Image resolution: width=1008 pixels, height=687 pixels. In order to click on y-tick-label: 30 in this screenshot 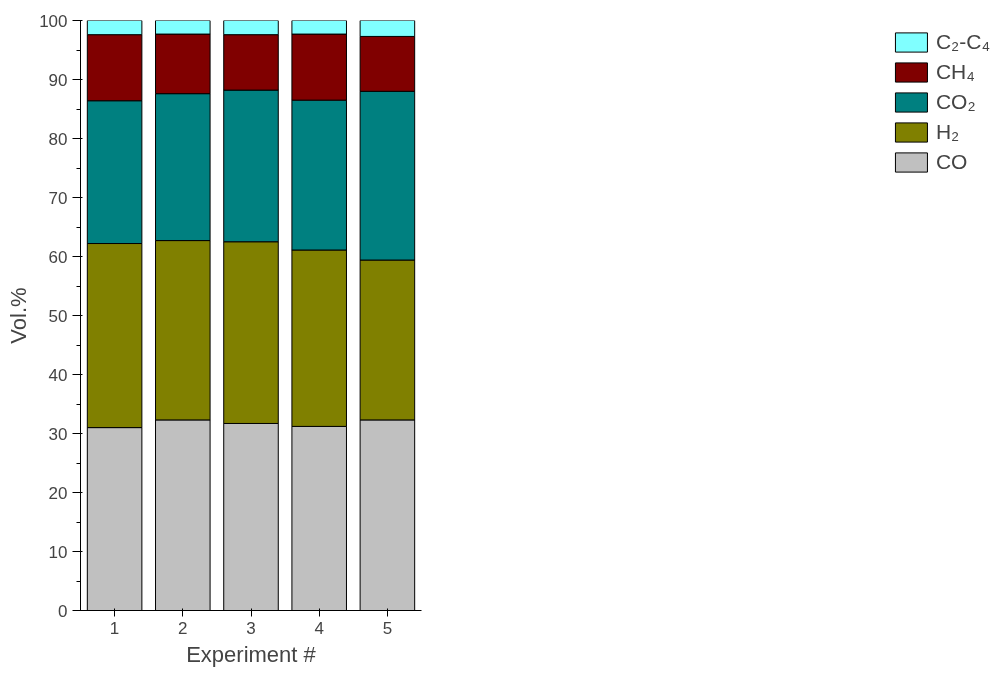, I will do `click(58, 434)`.